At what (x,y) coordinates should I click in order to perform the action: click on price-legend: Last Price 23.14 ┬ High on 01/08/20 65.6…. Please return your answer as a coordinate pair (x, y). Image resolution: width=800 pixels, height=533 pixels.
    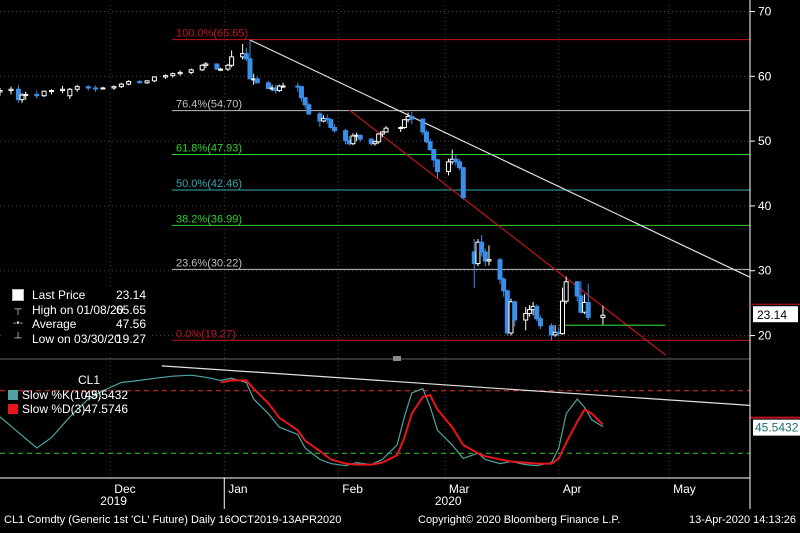
    Looking at the image, I should click on (78, 320).